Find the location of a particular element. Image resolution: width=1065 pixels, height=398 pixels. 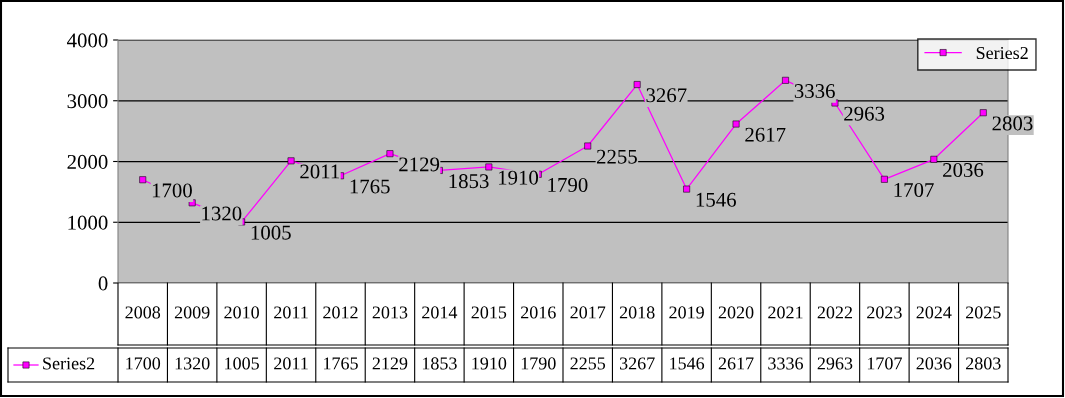

data-label: 3336 is located at coordinates (786, 363).